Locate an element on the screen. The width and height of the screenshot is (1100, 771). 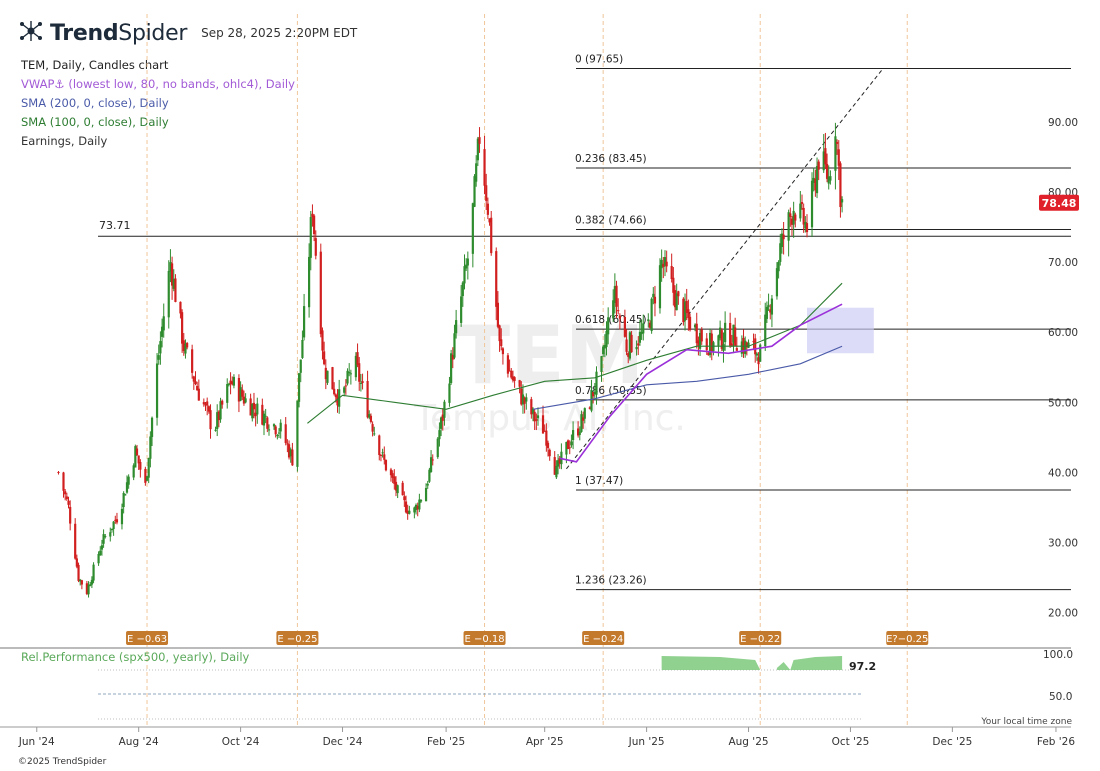
projection-box is located at coordinates (840, 330).